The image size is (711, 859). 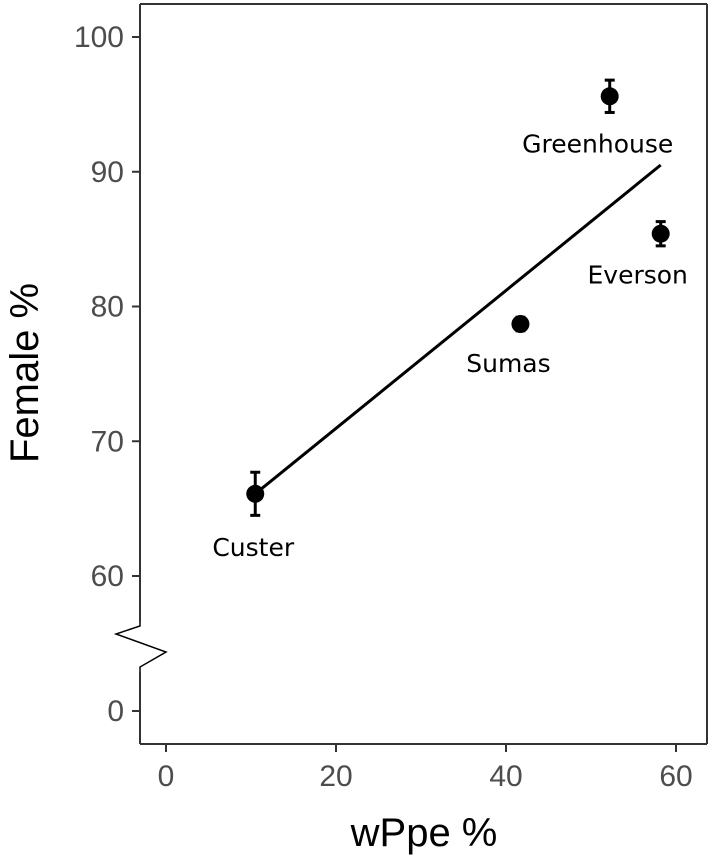 What do you see at coordinates (508, 363) in the screenshot?
I see `point-label-sumas: Sumas` at bounding box center [508, 363].